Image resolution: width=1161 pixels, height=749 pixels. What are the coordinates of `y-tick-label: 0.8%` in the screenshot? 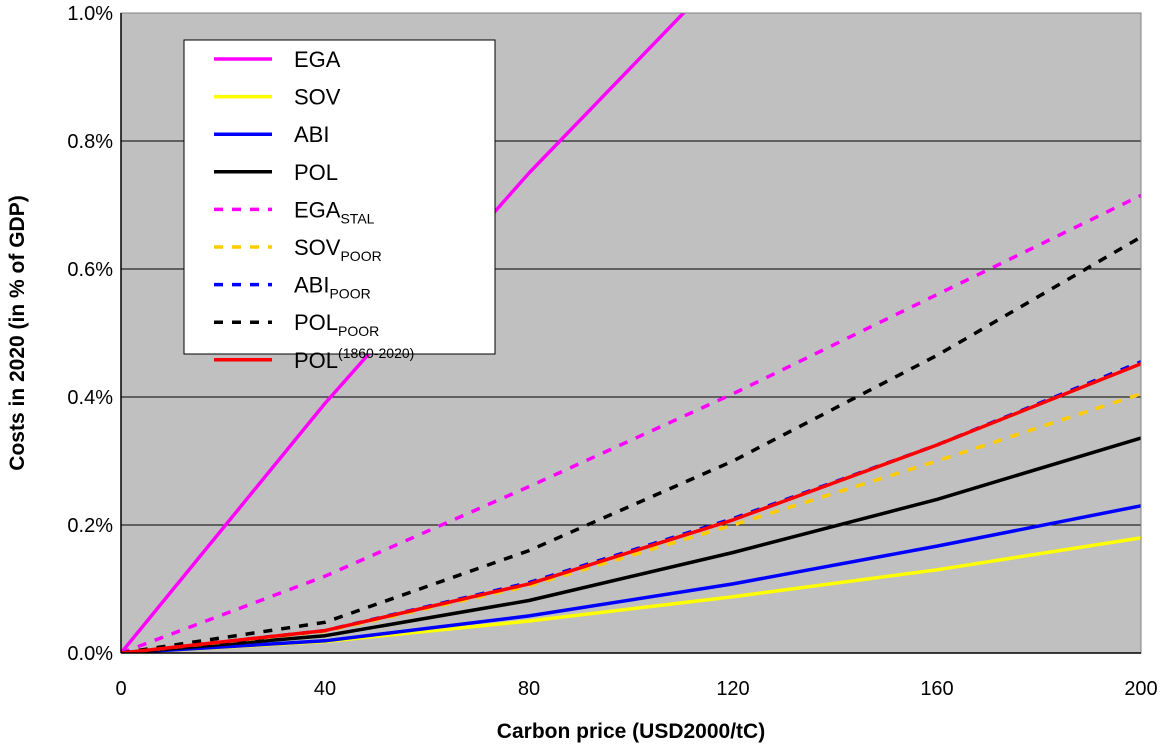 It's located at (90, 142).